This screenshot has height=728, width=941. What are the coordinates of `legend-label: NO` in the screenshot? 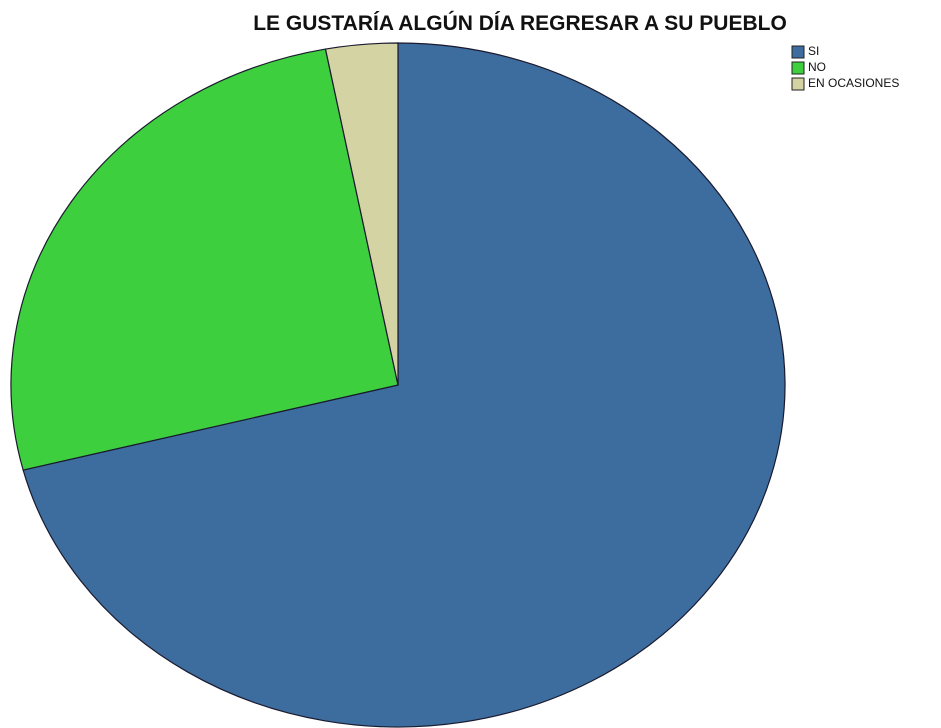 It's located at (817, 67).